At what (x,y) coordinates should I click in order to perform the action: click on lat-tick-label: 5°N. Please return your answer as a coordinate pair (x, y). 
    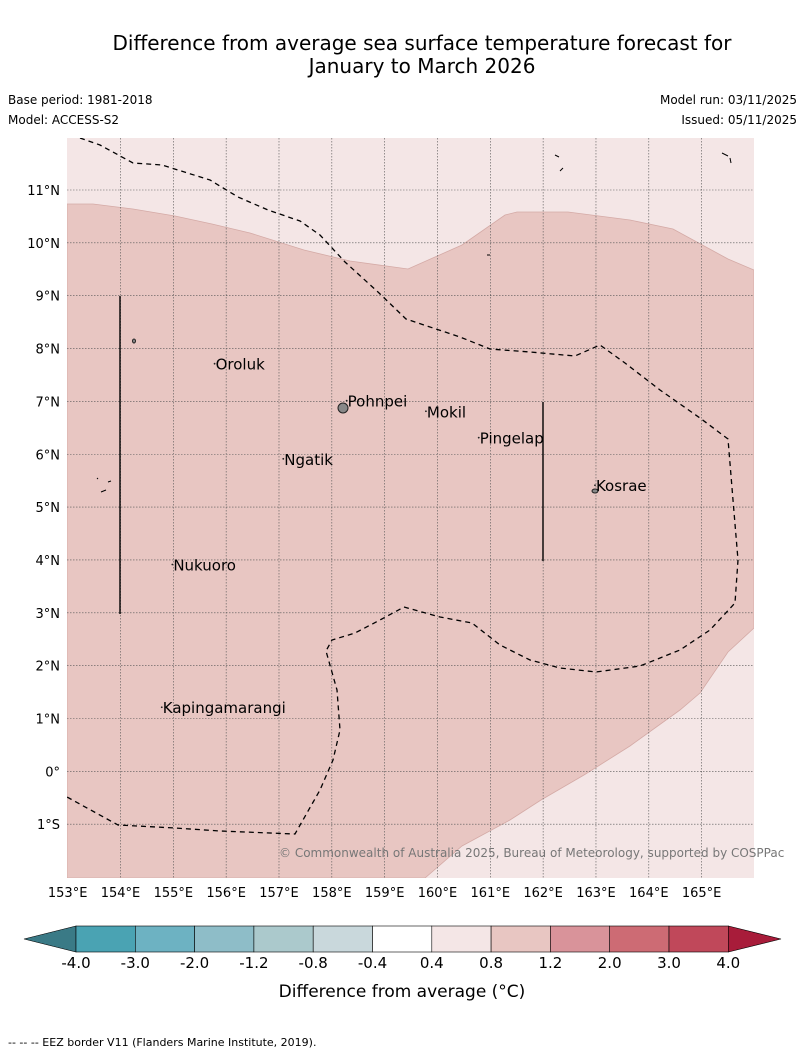
    Looking at the image, I should click on (48, 508).